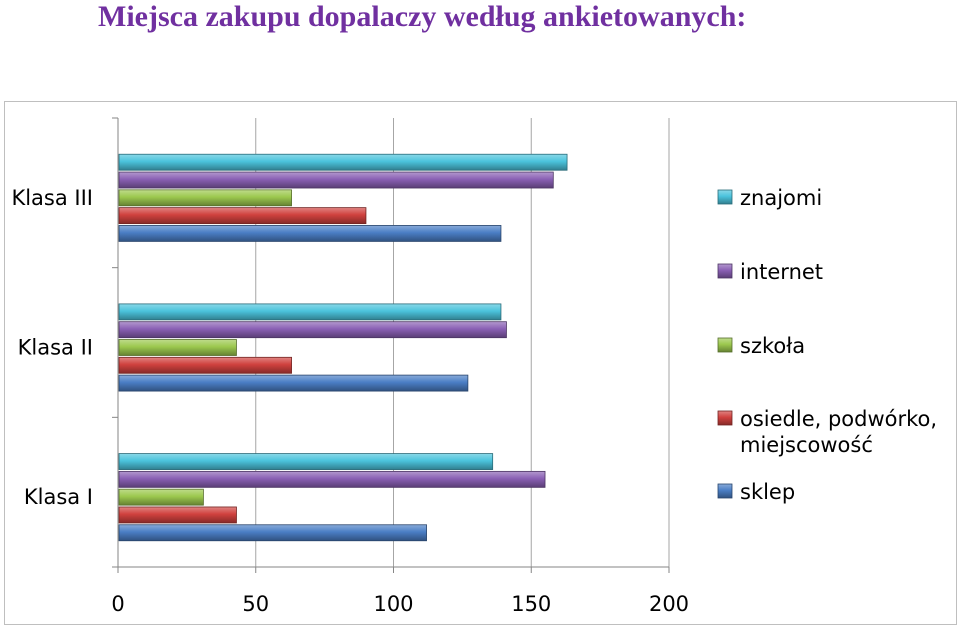  What do you see at coordinates (725, 197) in the screenshot?
I see `legend-swatch-znajomi` at bounding box center [725, 197].